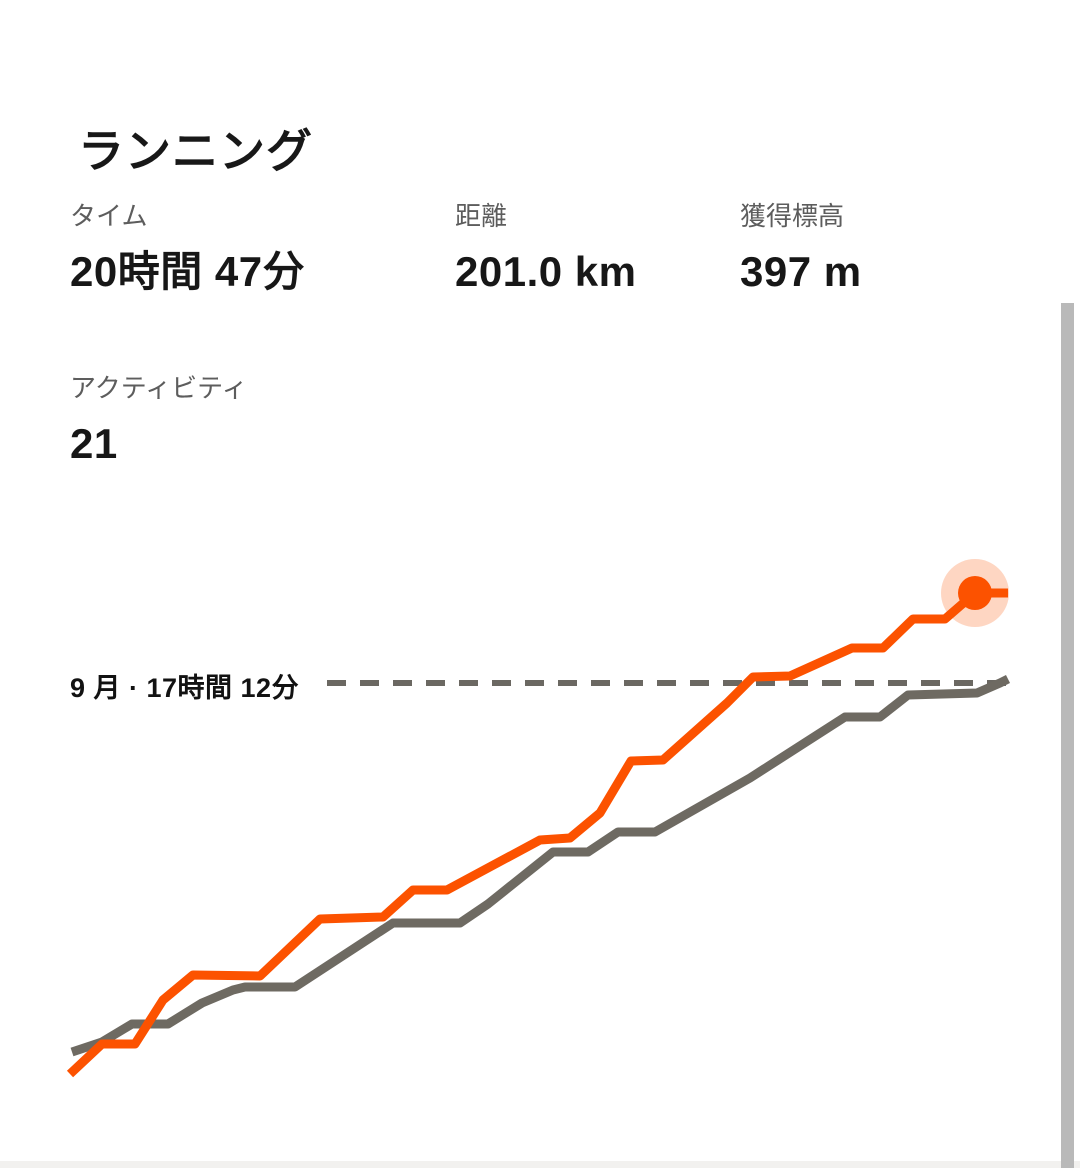  Describe the element at coordinates (159, 388) in the screenshot. I see `stat-activities-label: アクティビティ` at that location.